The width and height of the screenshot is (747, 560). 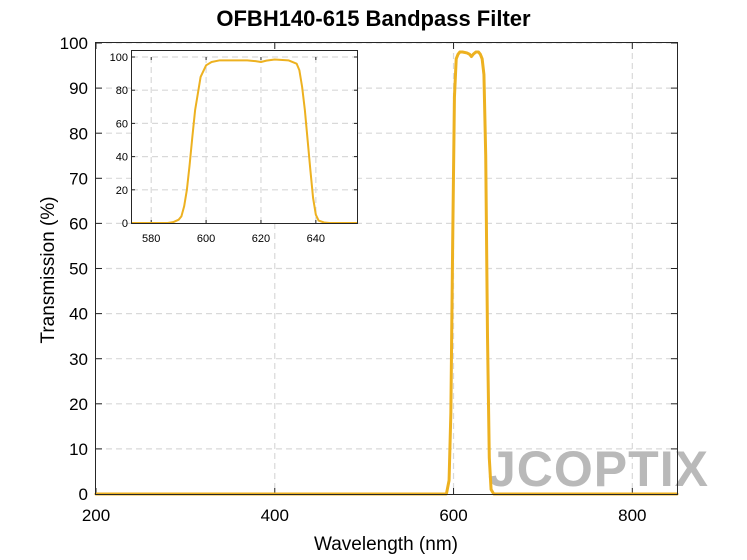 What do you see at coordinates (78, 88) in the screenshot?
I see `y-tick-label: 90` at bounding box center [78, 88].